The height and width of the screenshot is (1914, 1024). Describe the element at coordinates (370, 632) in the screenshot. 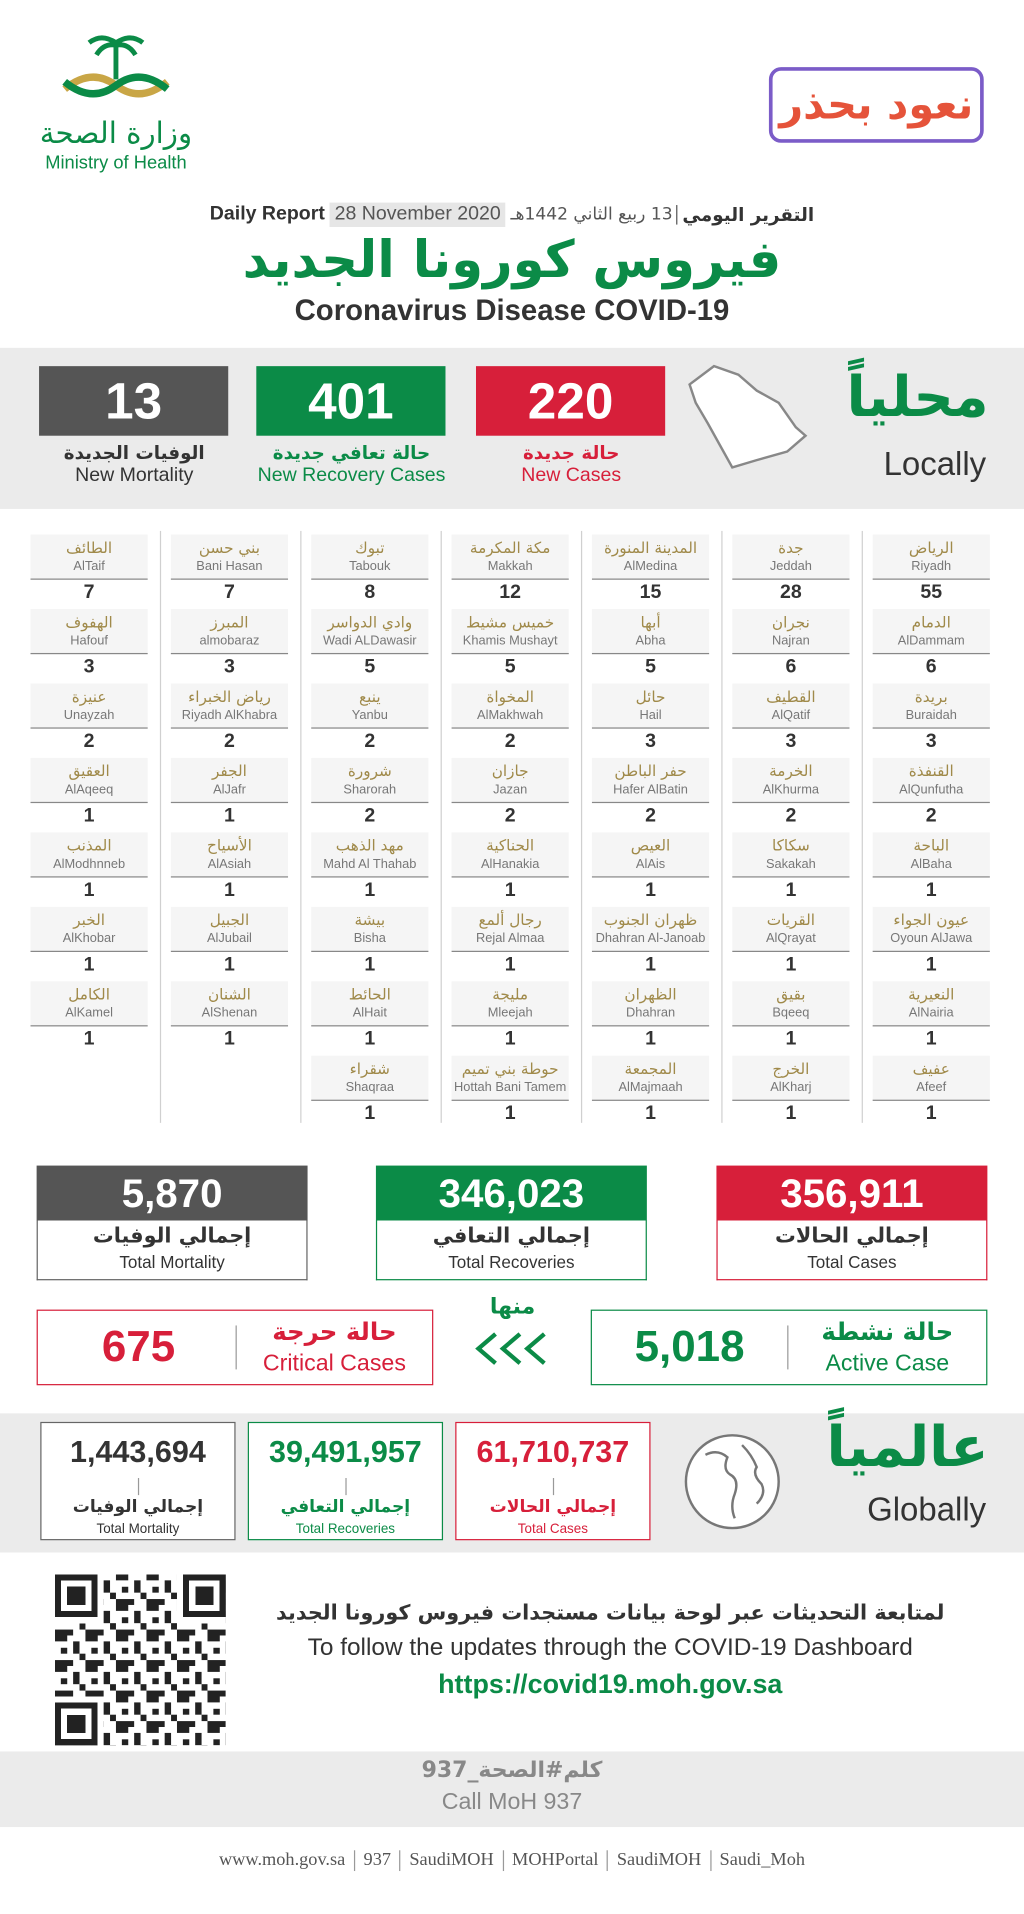

I see `city-name: وادي الدواسر Wadi ALDawasir` at that location.